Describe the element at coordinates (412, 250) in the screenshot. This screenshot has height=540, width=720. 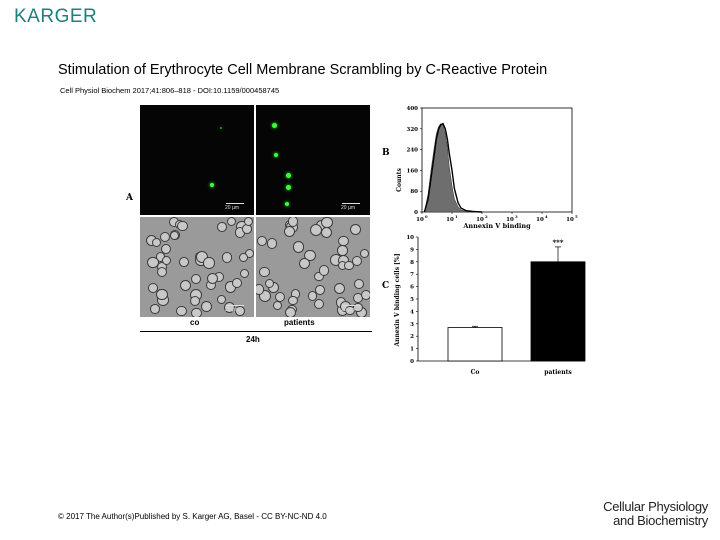
I see `y-tick-label: 9` at that location.